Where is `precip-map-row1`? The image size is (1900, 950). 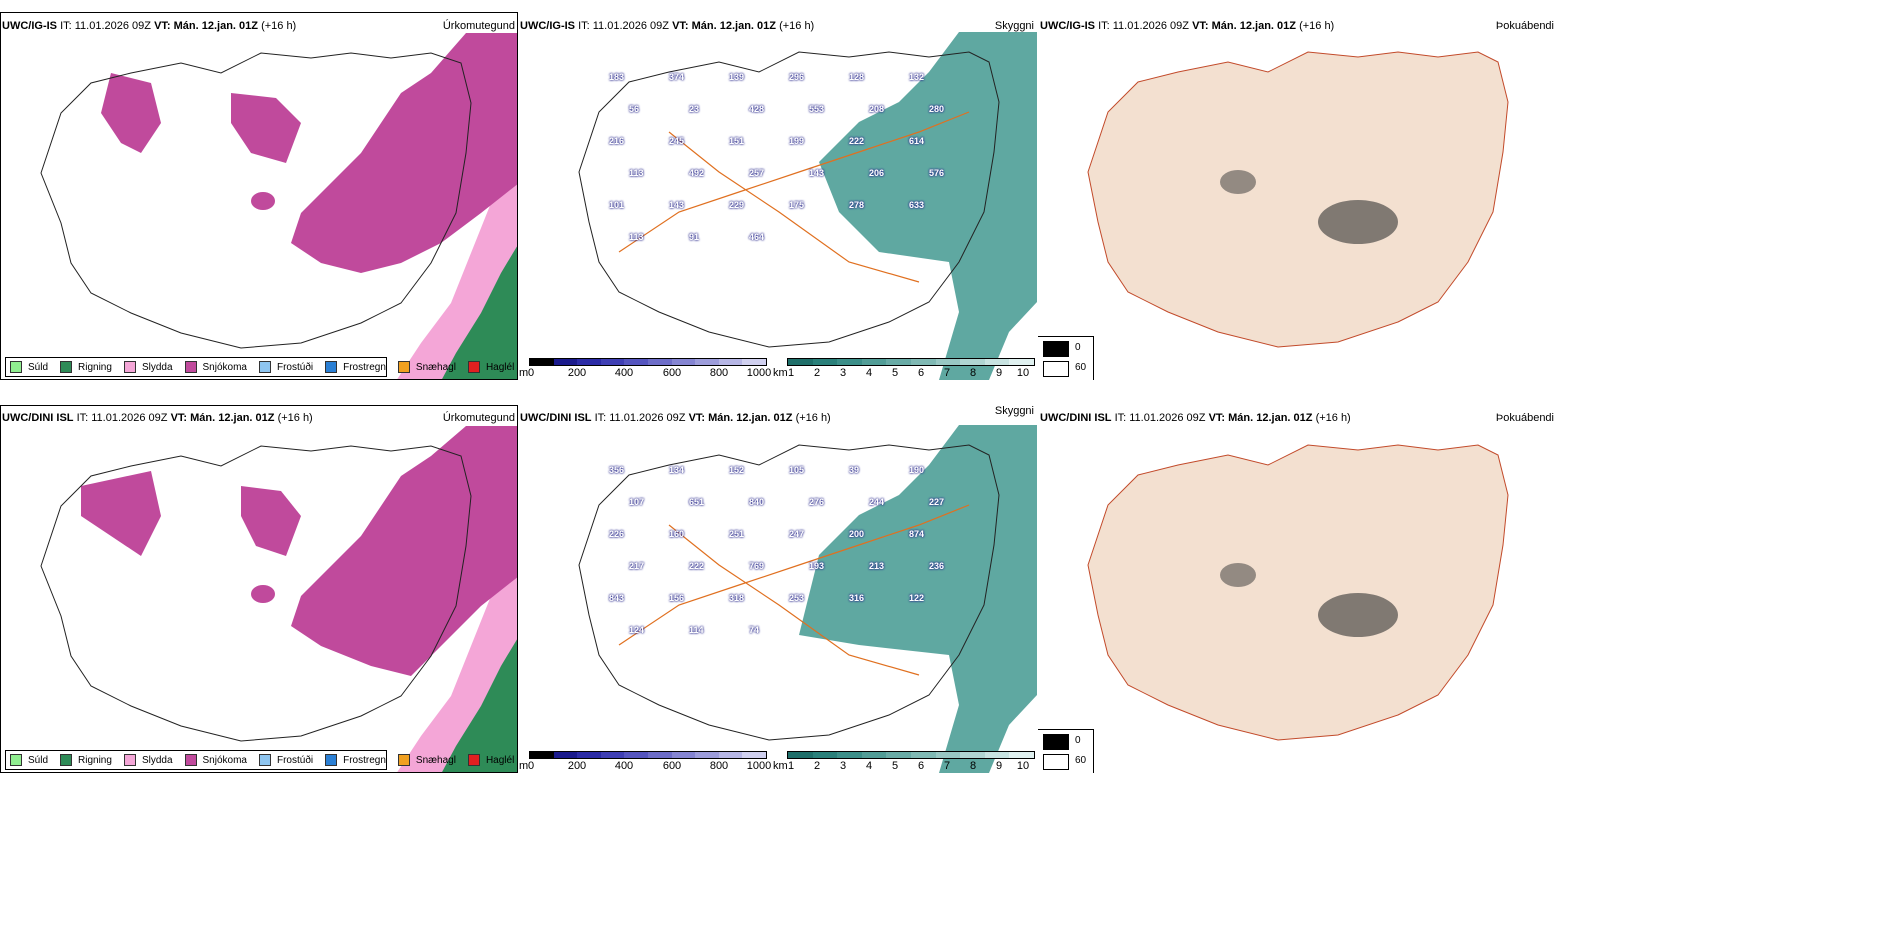
precip-map-row1 is located at coordinates (259, 196).